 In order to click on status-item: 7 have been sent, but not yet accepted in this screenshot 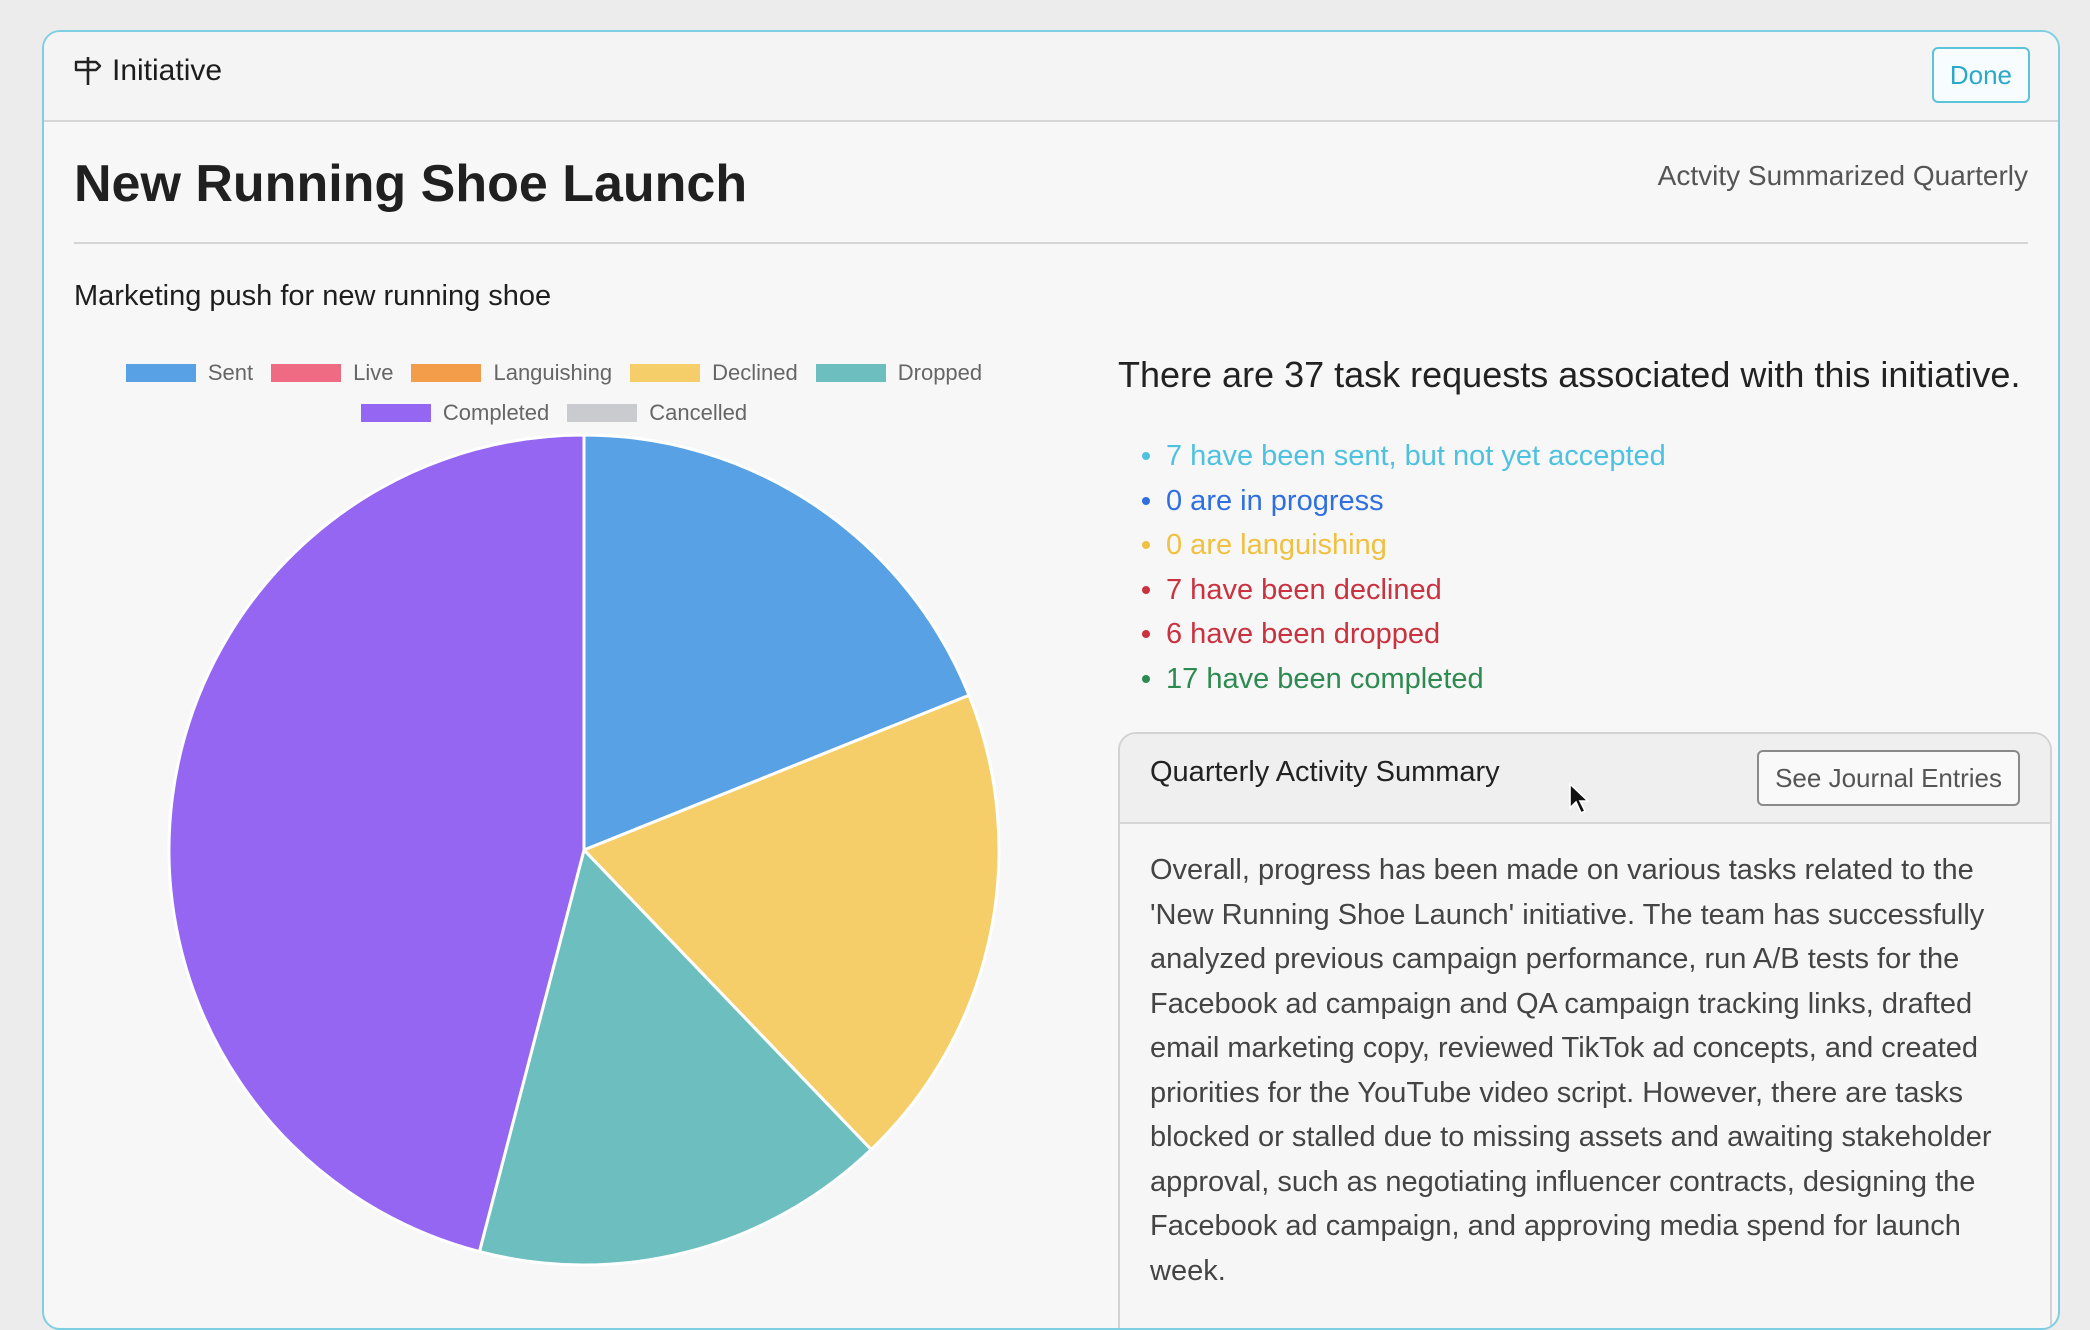, I will do `click(1404, 456)`.